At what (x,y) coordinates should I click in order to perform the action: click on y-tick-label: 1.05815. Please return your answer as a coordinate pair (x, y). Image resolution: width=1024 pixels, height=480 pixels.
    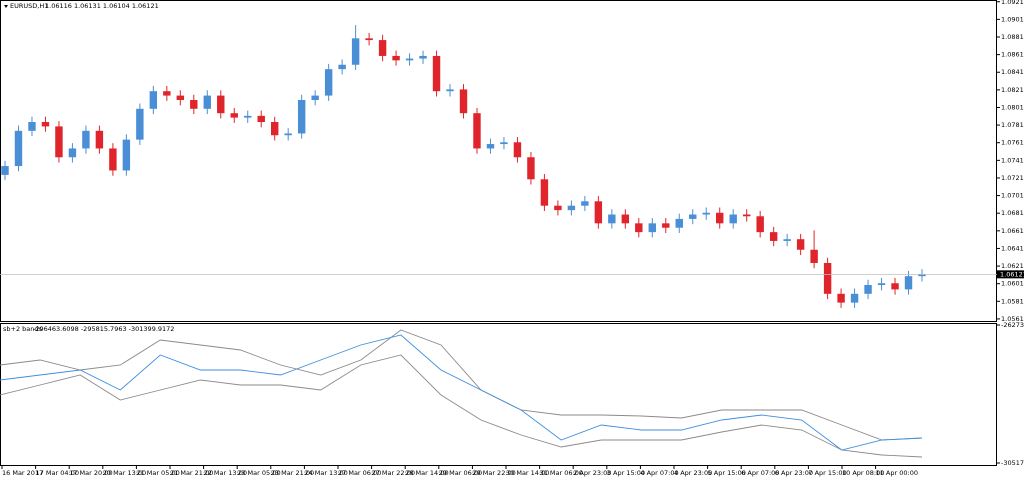
    Looking at the image, I should click on (1012, 301).